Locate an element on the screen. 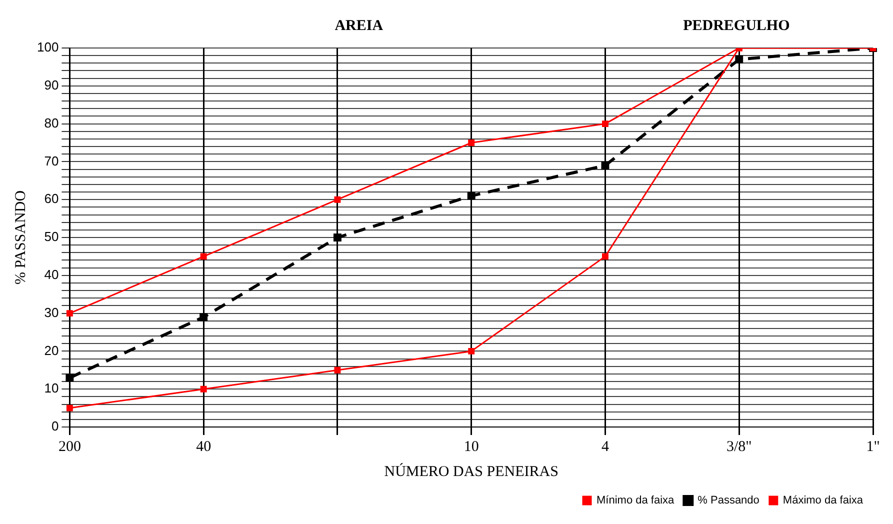  y-tick-label: 40 is located at coordinates (51, 274).